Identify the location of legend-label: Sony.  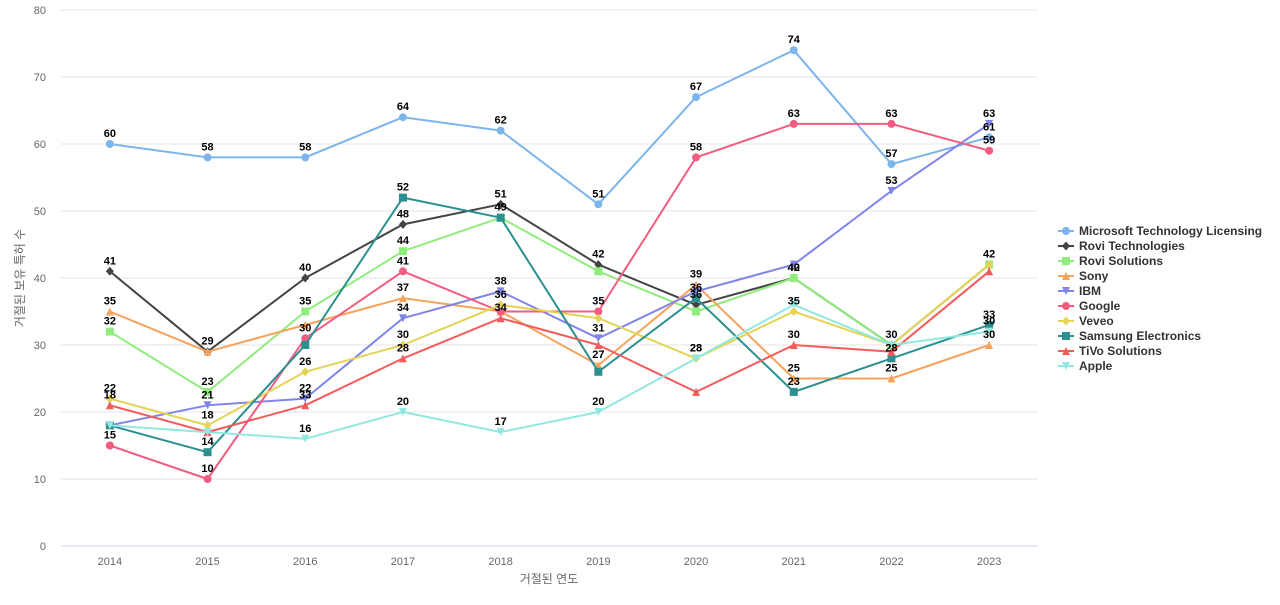
(1094, 276).